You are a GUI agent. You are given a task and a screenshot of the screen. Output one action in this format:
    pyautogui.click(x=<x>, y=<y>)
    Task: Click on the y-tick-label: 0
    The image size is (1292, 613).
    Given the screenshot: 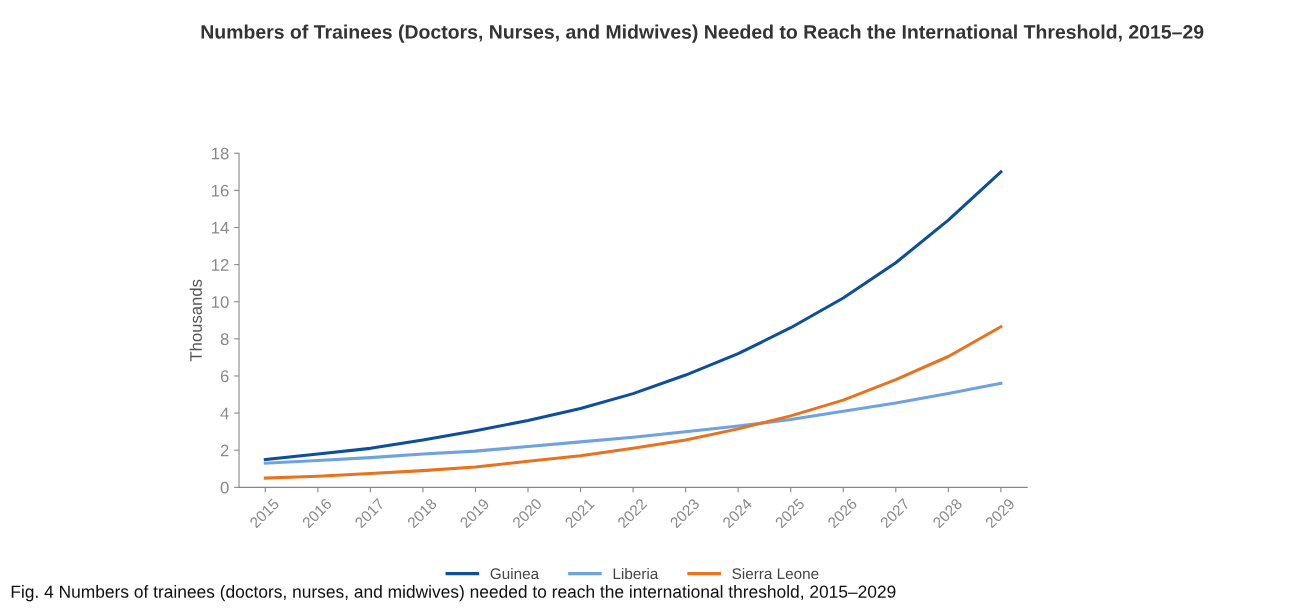 What is the action you would take?
    pyautogui.click(x=224, y=487)
    